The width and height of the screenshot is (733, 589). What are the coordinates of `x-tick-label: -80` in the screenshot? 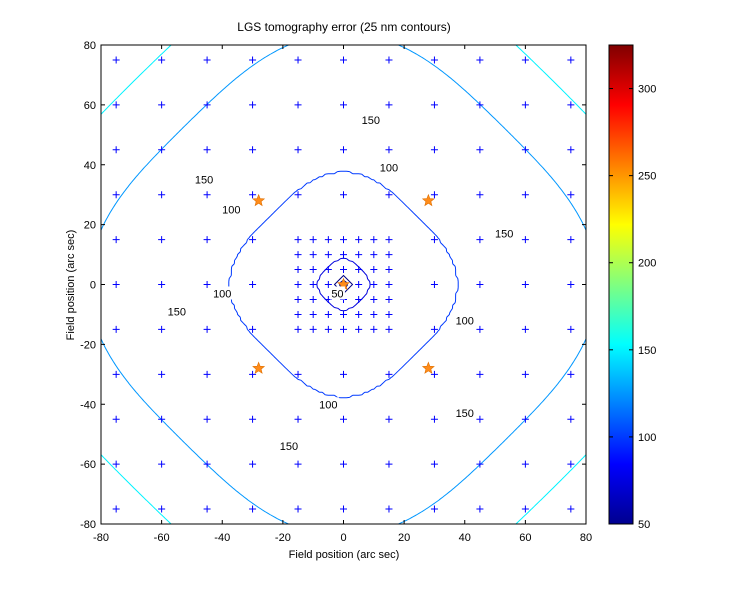 It's located at (101, 538).